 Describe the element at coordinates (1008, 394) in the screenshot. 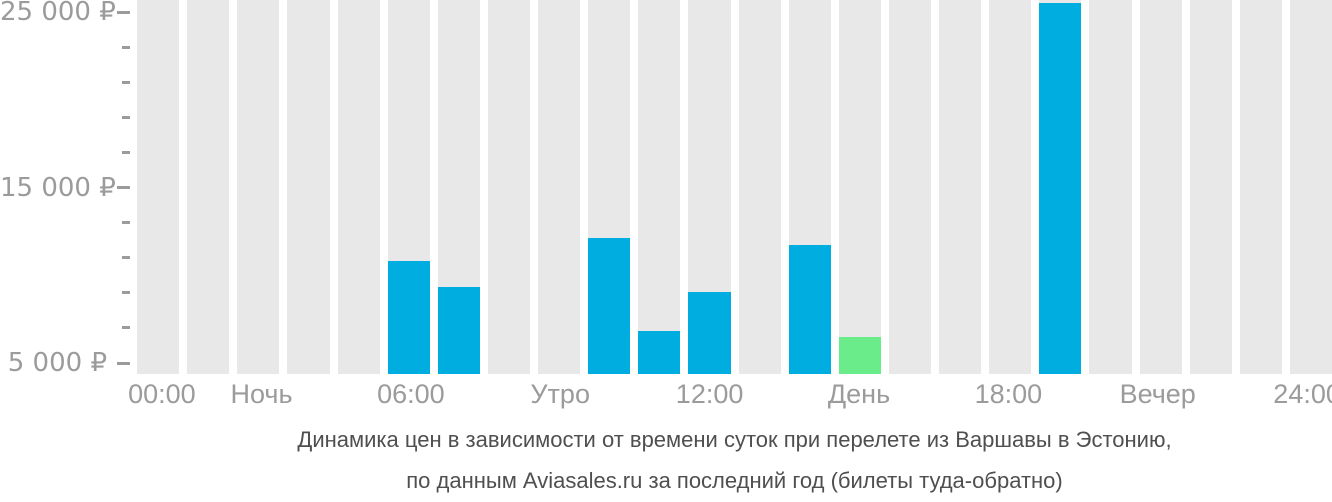

I see `x-axis-label: 18:00` at that location.